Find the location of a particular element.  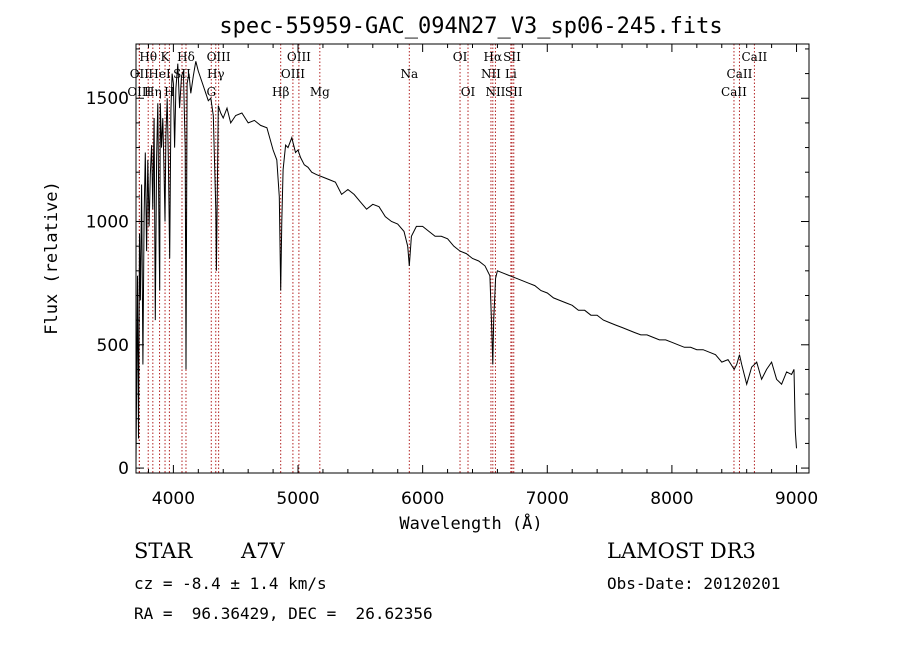

x-tick-label: 9000 is located at coordinates (796, 499).